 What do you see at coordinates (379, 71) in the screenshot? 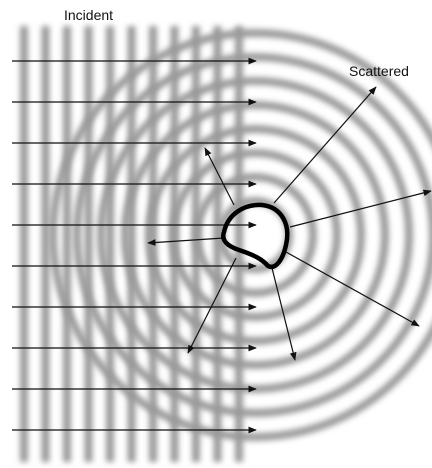
I see `scattered-label: Scattered` at bounding box center [379, 71].